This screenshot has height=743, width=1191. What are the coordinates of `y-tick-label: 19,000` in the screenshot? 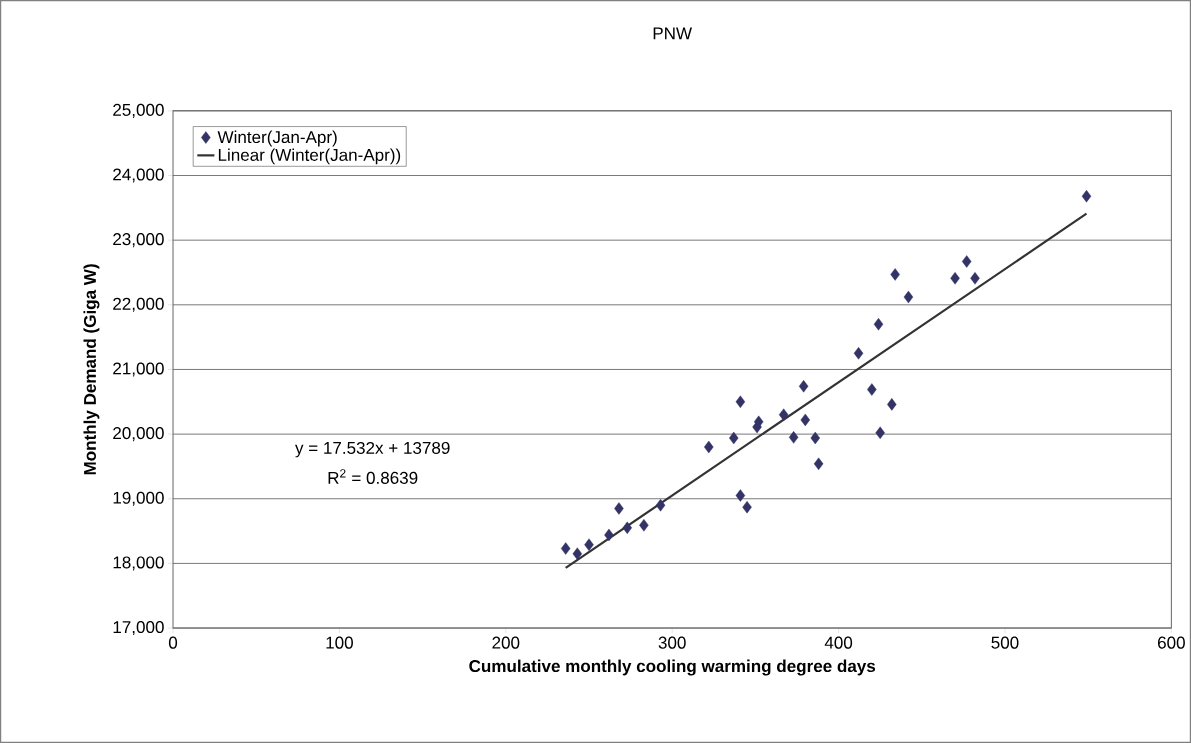 It's located at (138, 498).